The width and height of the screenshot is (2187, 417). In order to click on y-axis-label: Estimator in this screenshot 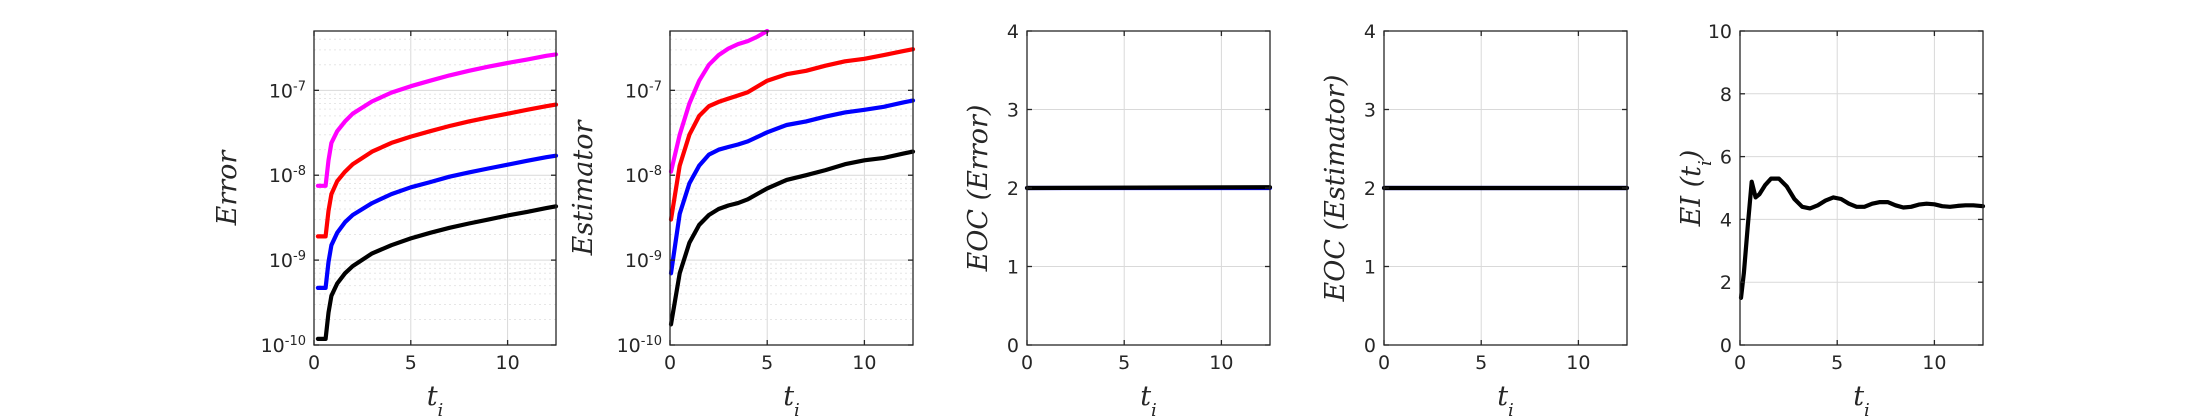, I will do `click(583, 188)`.